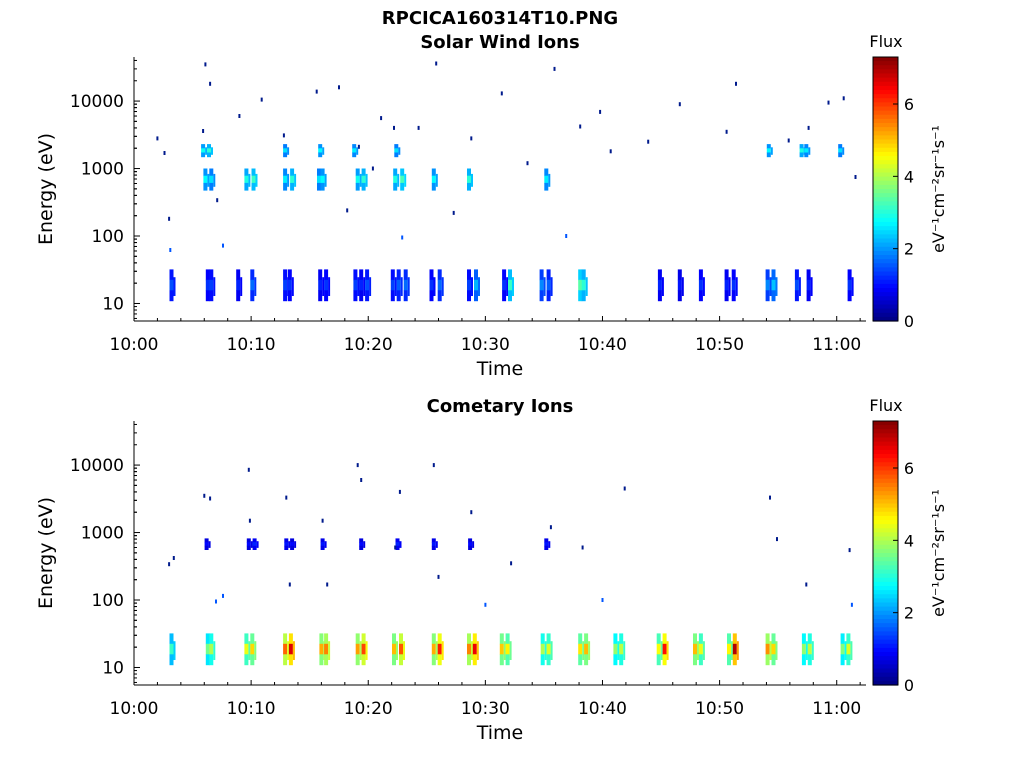 The width and height of the screenshot is (1024, 768). What do you see at coordinates (909, 613) in the screenshot?
I see `colorbar-tick-label: 2` at bounding box center [909, 613].